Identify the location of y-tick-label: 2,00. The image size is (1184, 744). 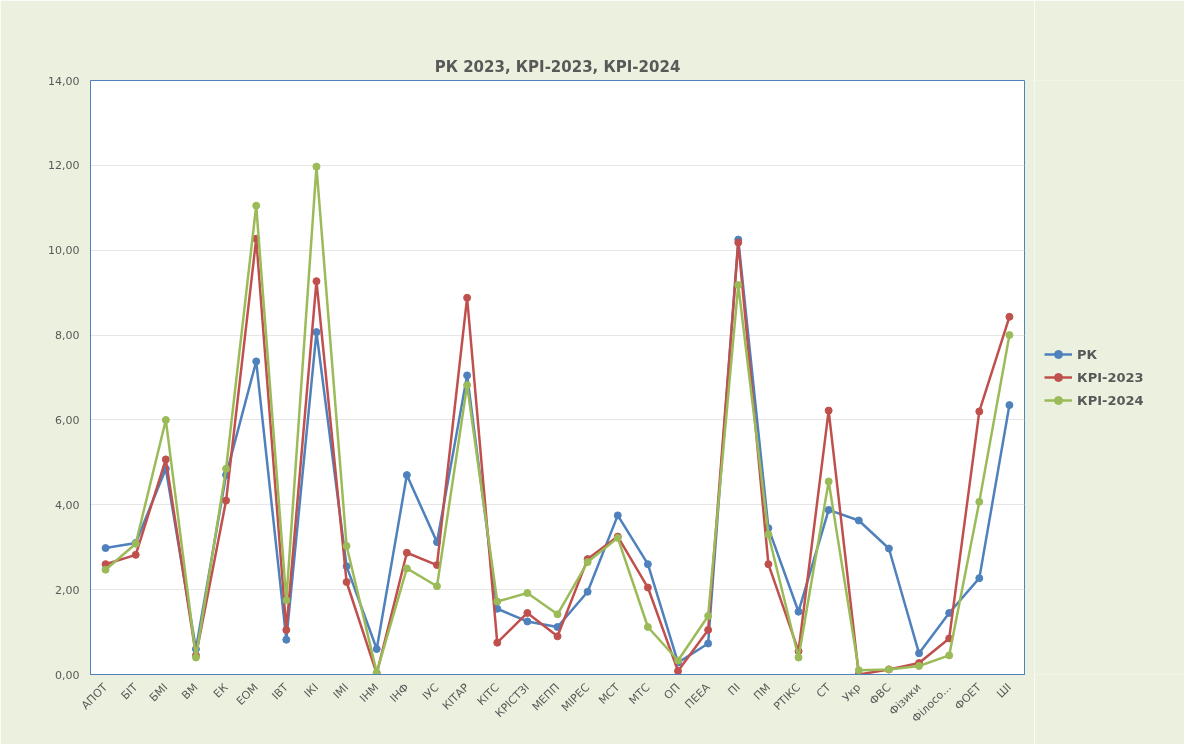
(67, 590).